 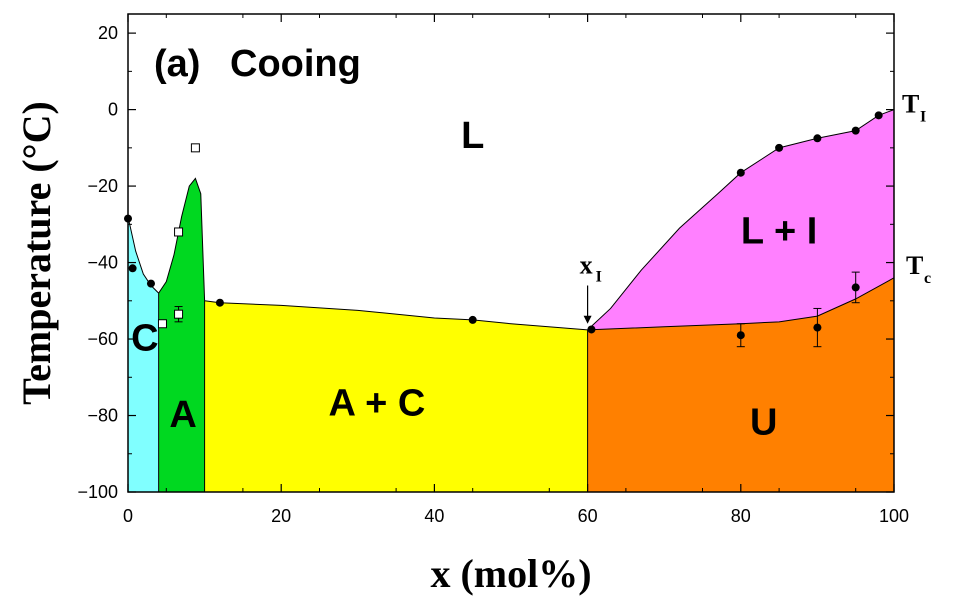 What do you see at coordinates (182, 239) in the screenshot?
I see `boundary-liquidus-A` at bounding box center [182, 239].